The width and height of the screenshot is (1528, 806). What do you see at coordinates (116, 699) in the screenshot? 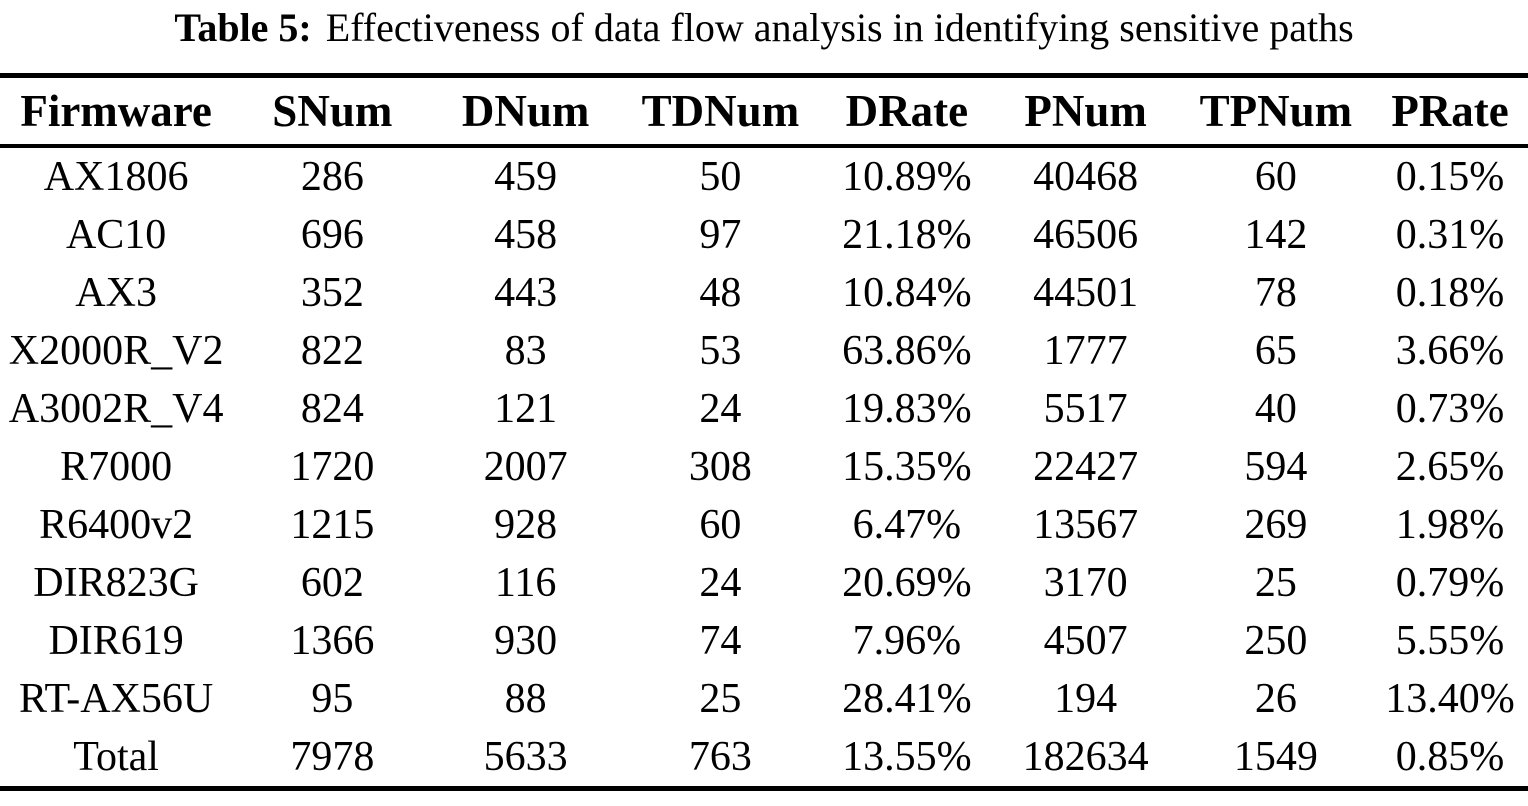
I see `cell-firmware: RT-AX56U` at bounding box center [116, 699].